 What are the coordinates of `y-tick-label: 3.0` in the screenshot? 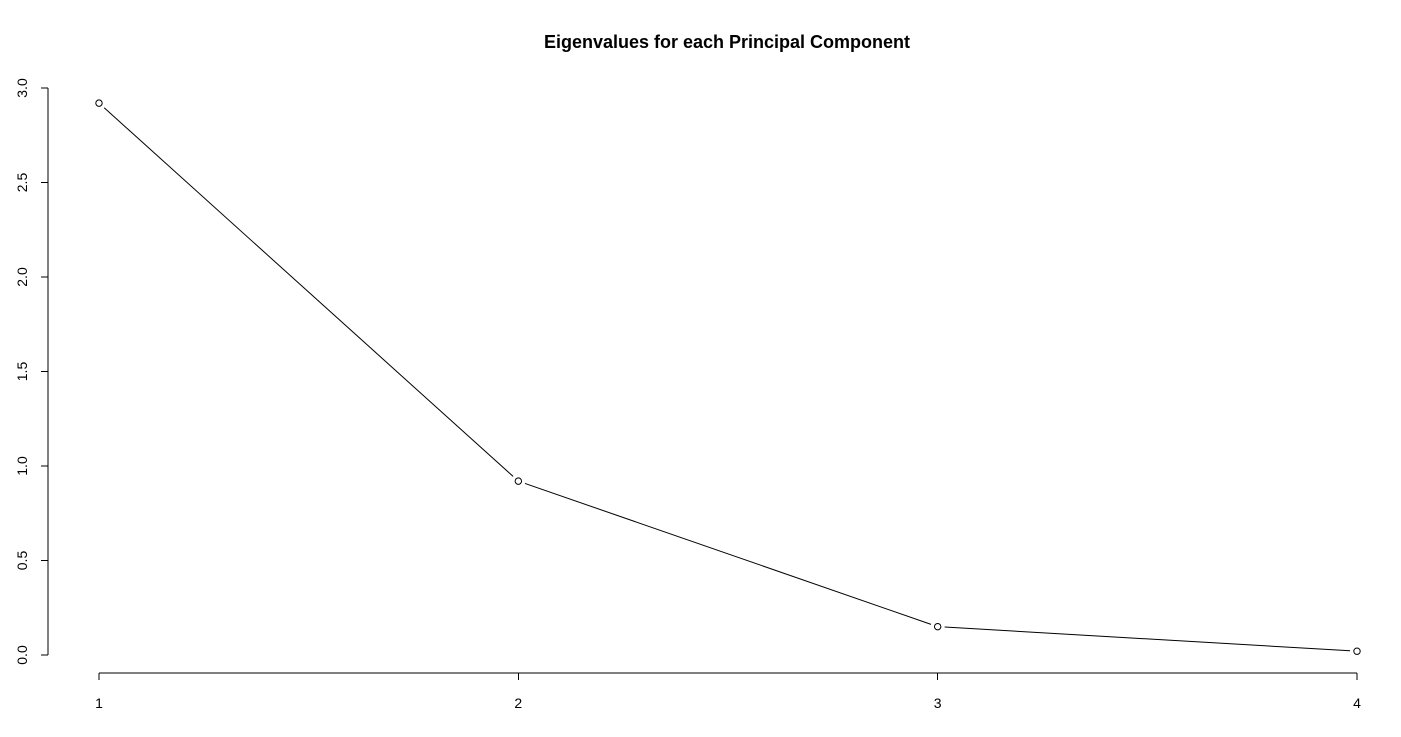 It's located at (22, 88).